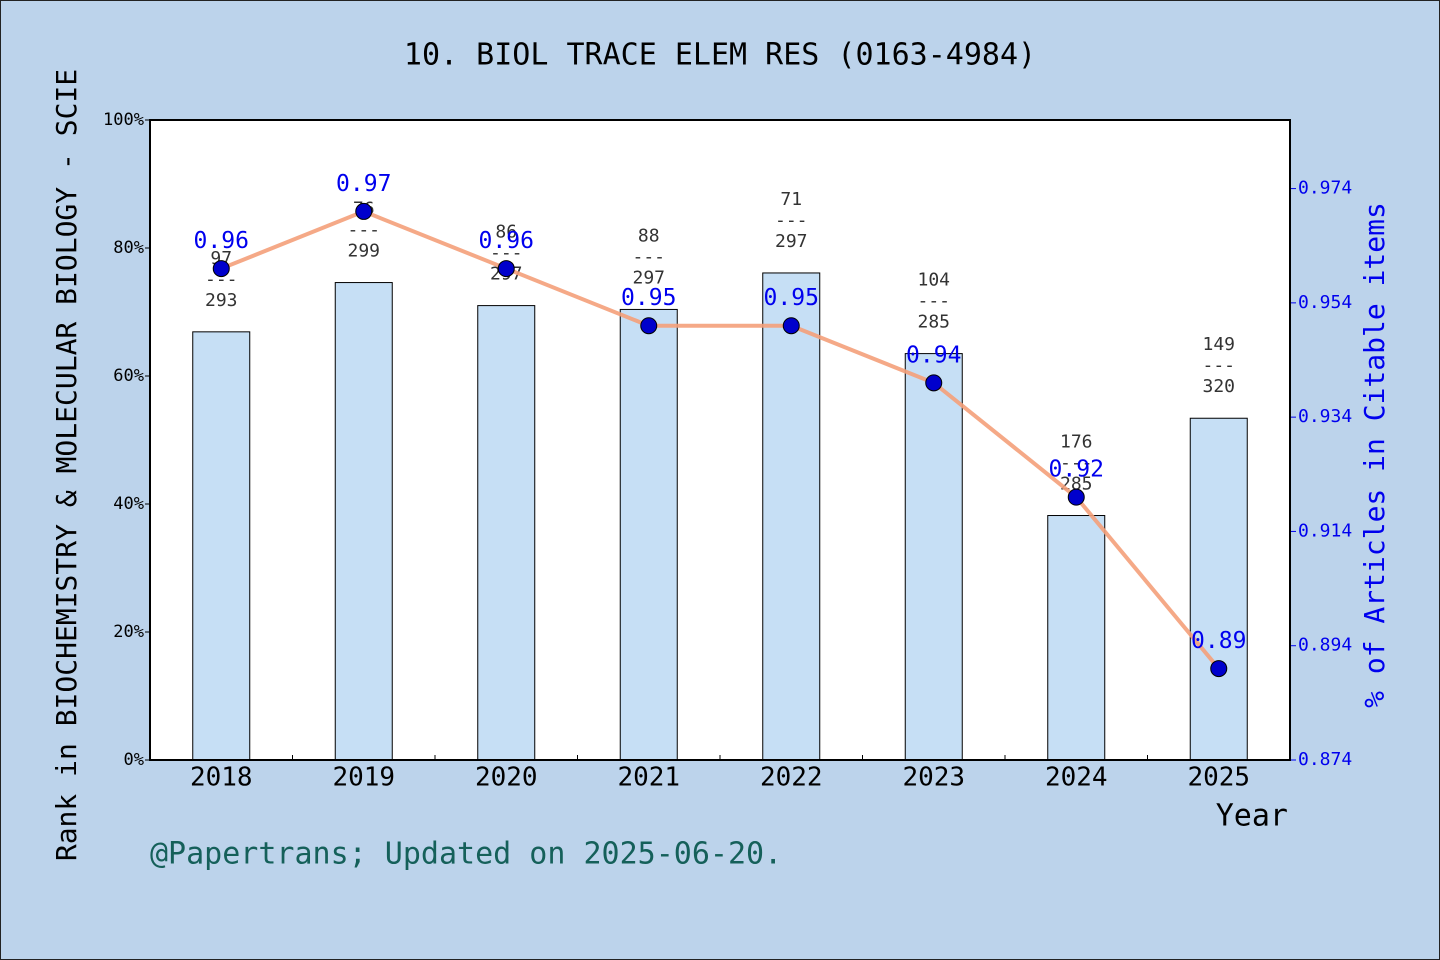 The width and height of the screenshot is (1440, 960). Describe the element at coordinates (123, 120) in the screenshot. I see `y-tick-label: 100%` at that location.